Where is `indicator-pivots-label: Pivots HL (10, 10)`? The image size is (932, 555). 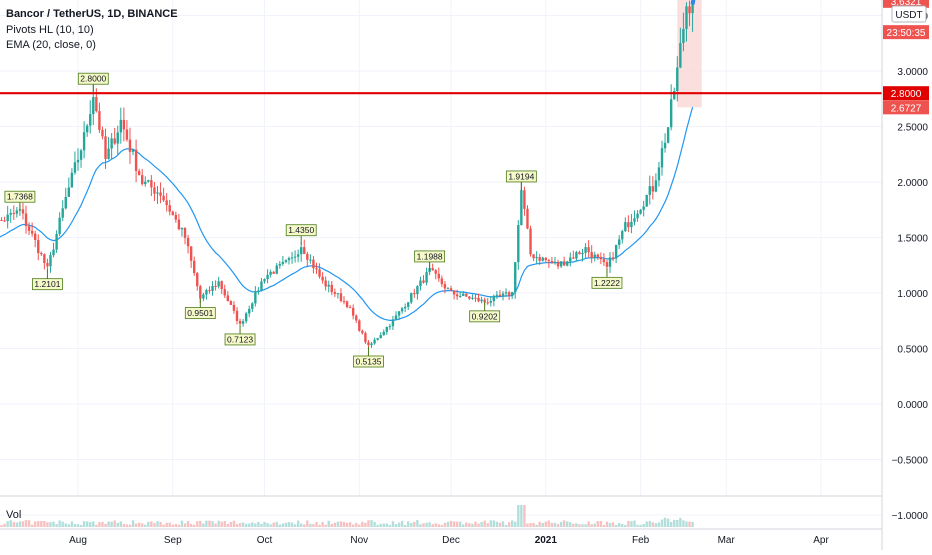 indicator-pivots-label: Pivots HL (10, 10) is located at coordinates (50, 30).